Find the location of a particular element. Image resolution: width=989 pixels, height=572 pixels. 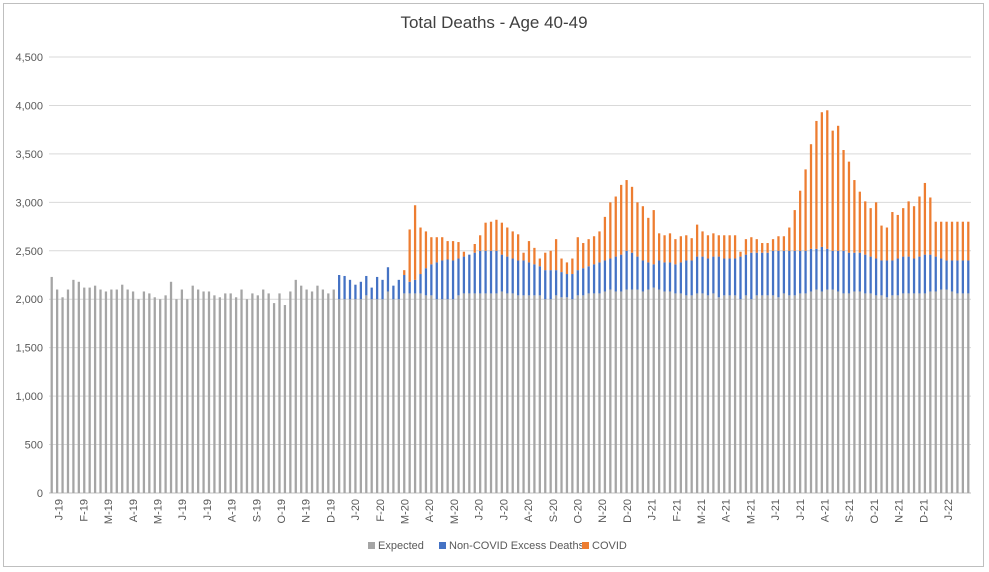

y-tick-label: 3,500 is located at coordinates (29, 155).